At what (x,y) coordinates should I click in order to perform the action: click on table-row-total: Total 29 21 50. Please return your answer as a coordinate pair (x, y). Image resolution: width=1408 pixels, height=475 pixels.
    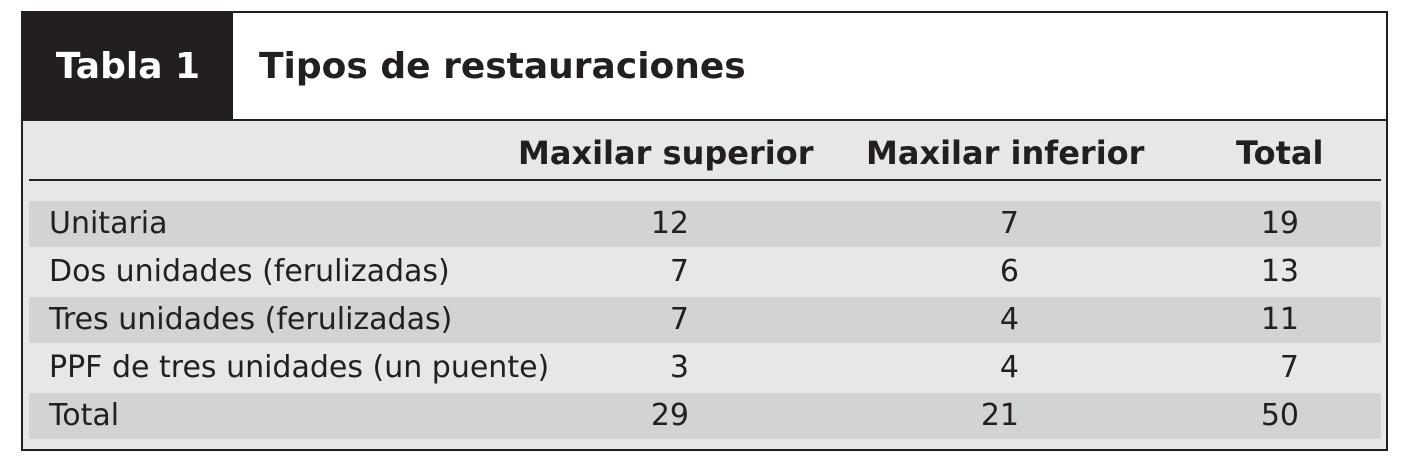
    Looking at the image, I should click on (705, 416).